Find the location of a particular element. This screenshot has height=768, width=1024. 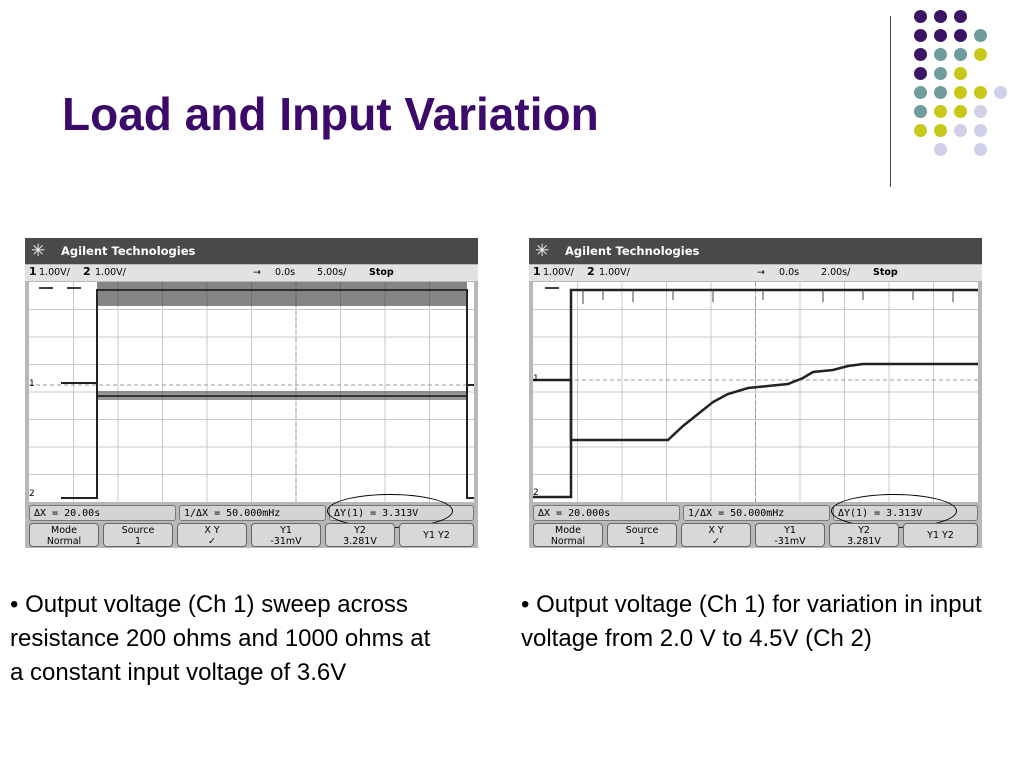

scope-display-load: 1 2 is located at coordinates (251, 392).